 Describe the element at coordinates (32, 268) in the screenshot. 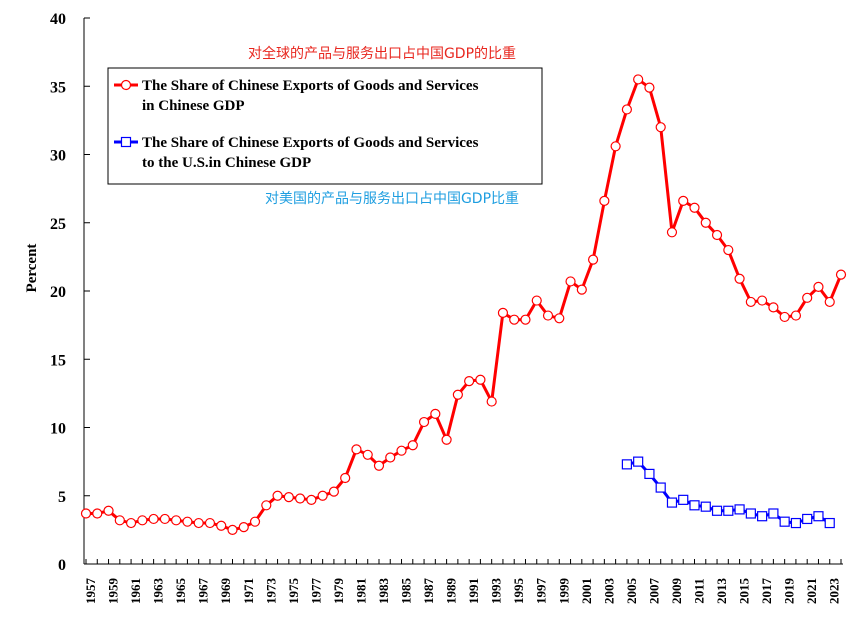

I see `y-axis-label: Percent` at that location.